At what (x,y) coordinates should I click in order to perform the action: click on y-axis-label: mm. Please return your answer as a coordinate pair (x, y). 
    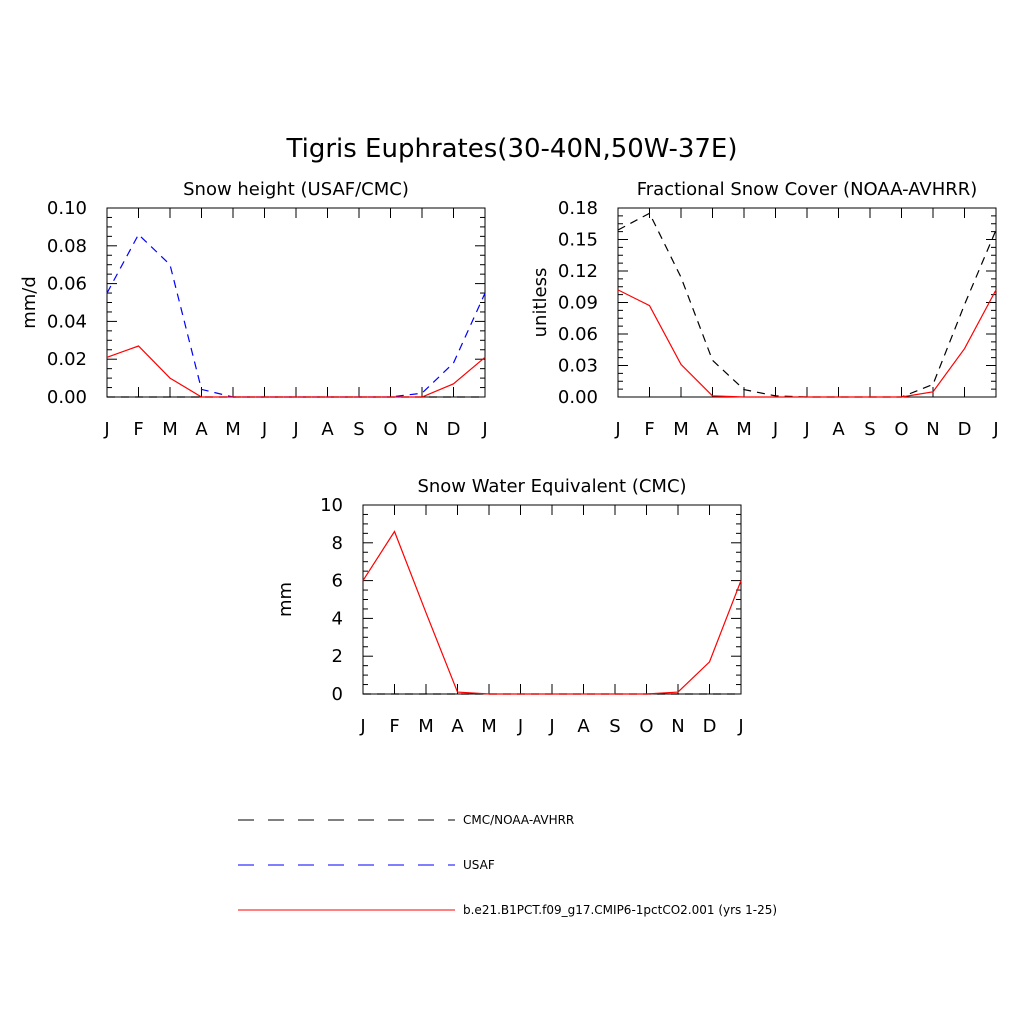
    Looking at the image, I should click on (285, 599).